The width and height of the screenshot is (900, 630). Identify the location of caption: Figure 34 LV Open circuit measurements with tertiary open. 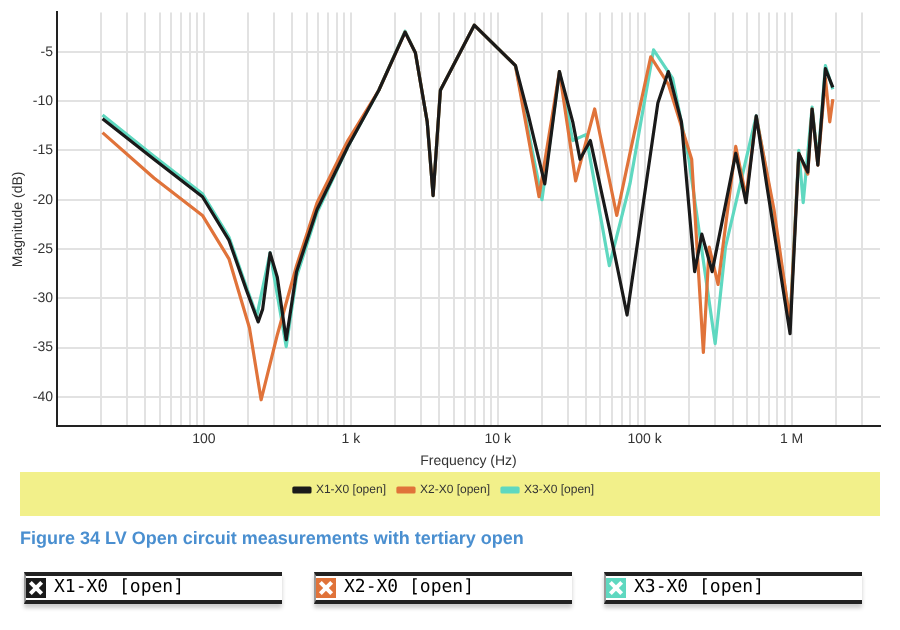
(273, 538).